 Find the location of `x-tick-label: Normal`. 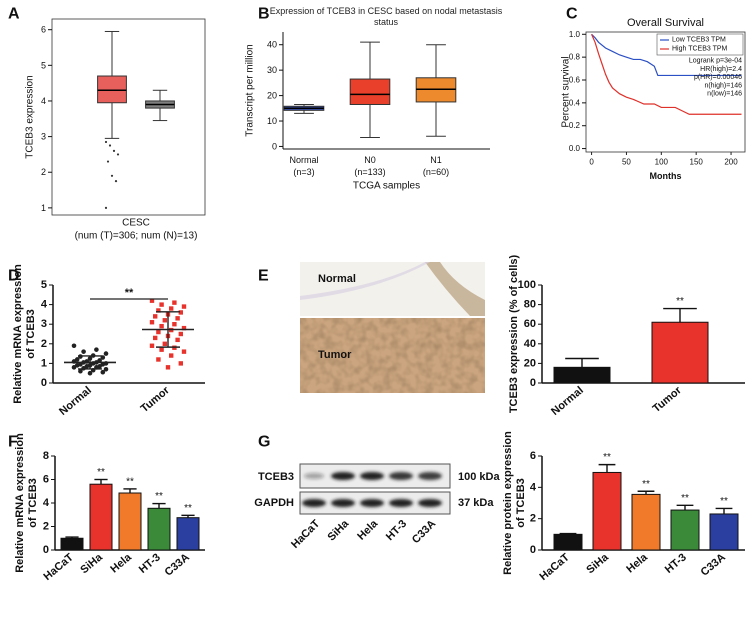

x-tick-label: Normal is located at coordinates (303, 160).